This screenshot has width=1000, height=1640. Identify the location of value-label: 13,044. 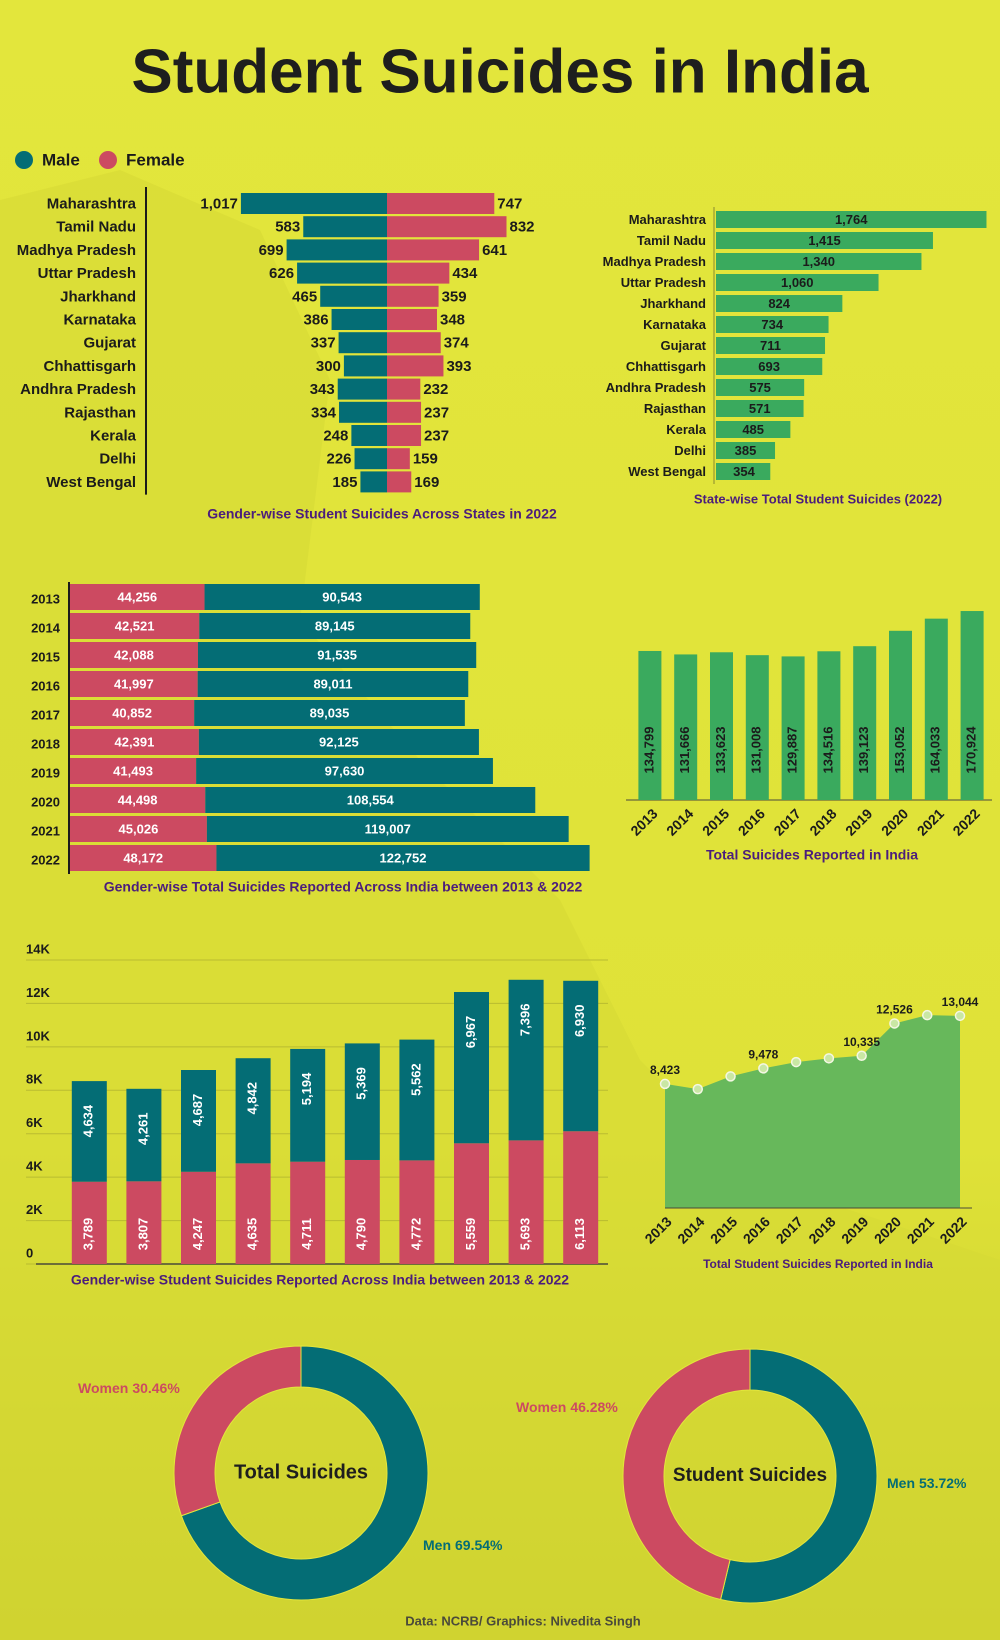
(960, 1002).